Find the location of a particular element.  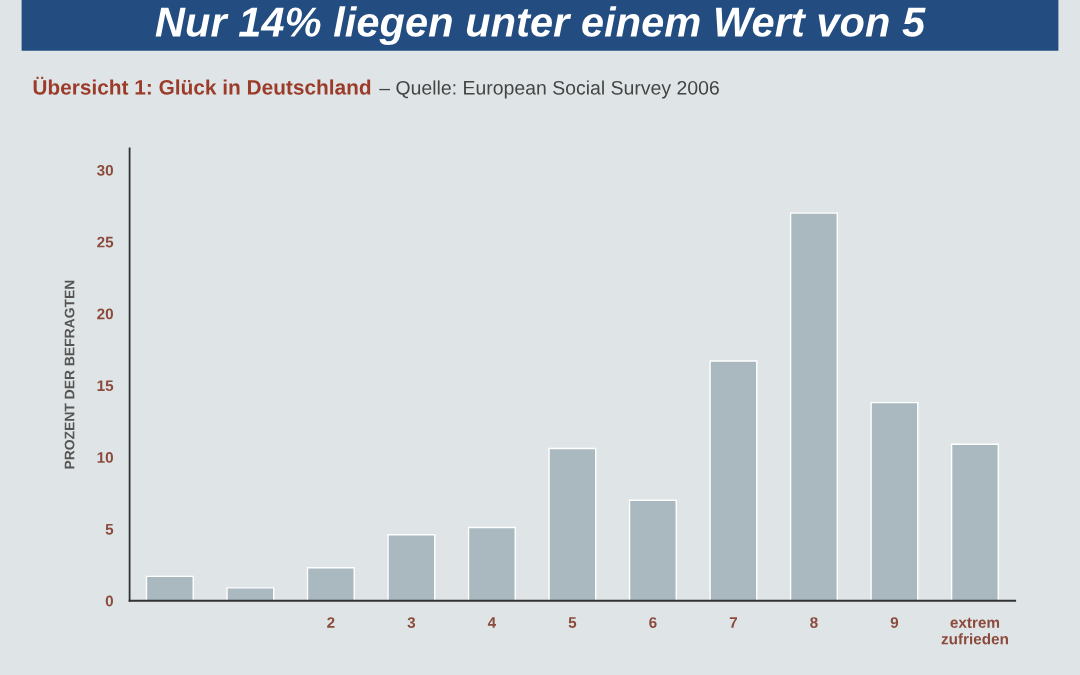

x-tick-label: 2 is located at coordinates (331, 622).